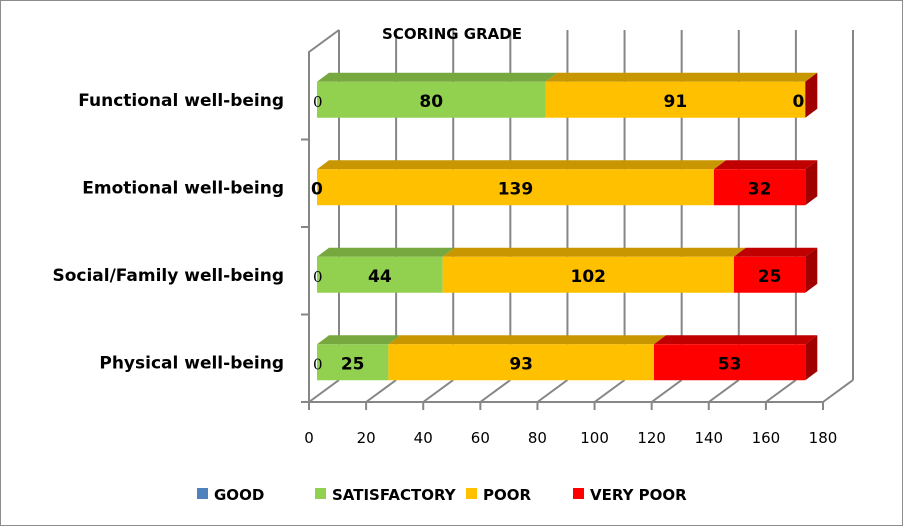 This screenshot has width=905, height=528. Describe the element at coordinates (507, 495) in the screenshot. I see `legend-label: POOR` at that location.